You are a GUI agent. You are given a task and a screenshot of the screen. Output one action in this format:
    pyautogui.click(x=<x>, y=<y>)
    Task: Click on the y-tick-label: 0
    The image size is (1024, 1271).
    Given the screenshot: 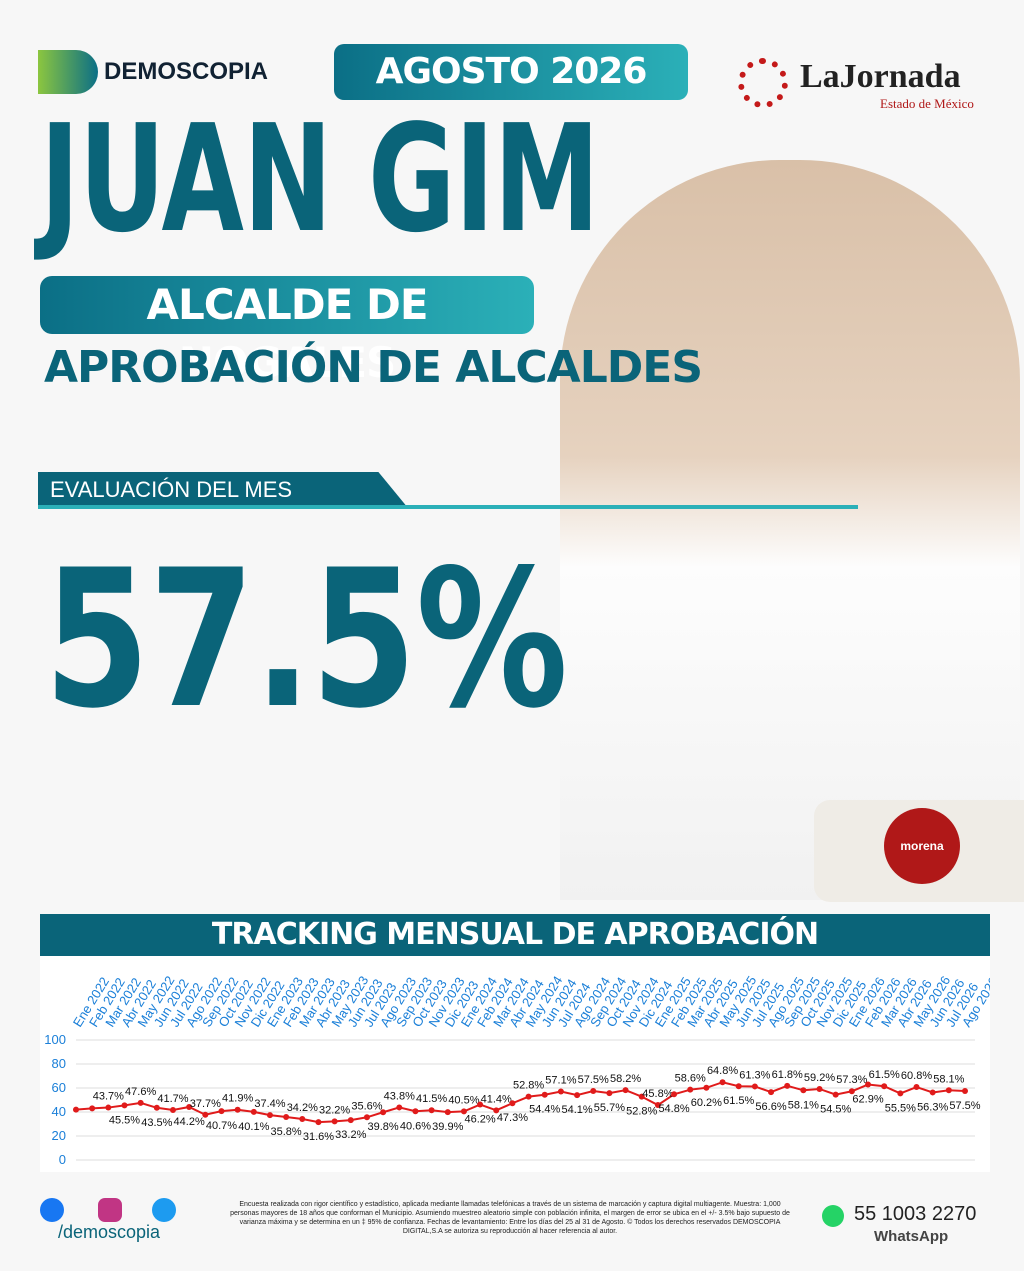 What is the action you would take?
    pyautogui.click(x=62, y=1159)
    